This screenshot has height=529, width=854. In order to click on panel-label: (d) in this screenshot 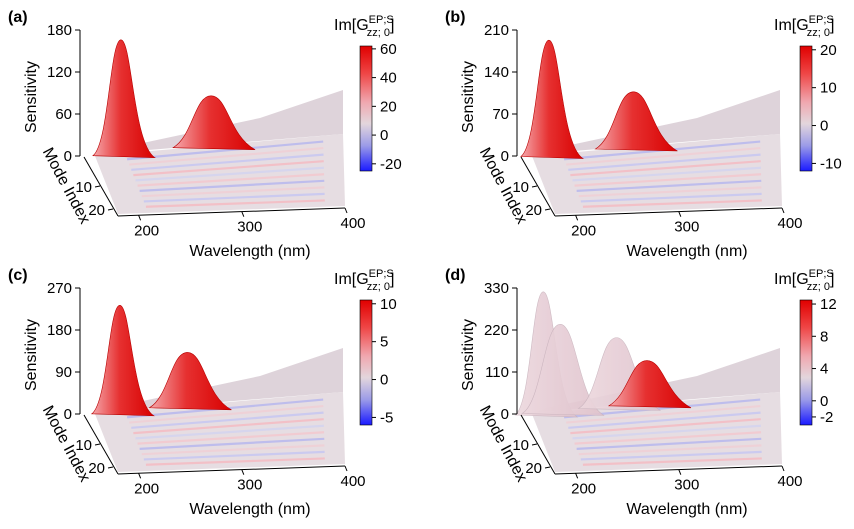, I will do `click(455, 275)`.